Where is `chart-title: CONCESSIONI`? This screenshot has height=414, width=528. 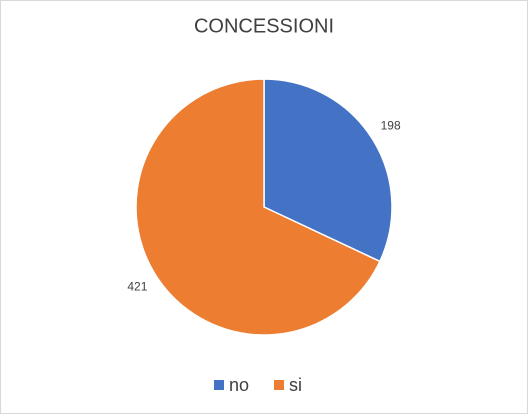 chart-title: CONCESSIONI is located at coordinates (264, 26).